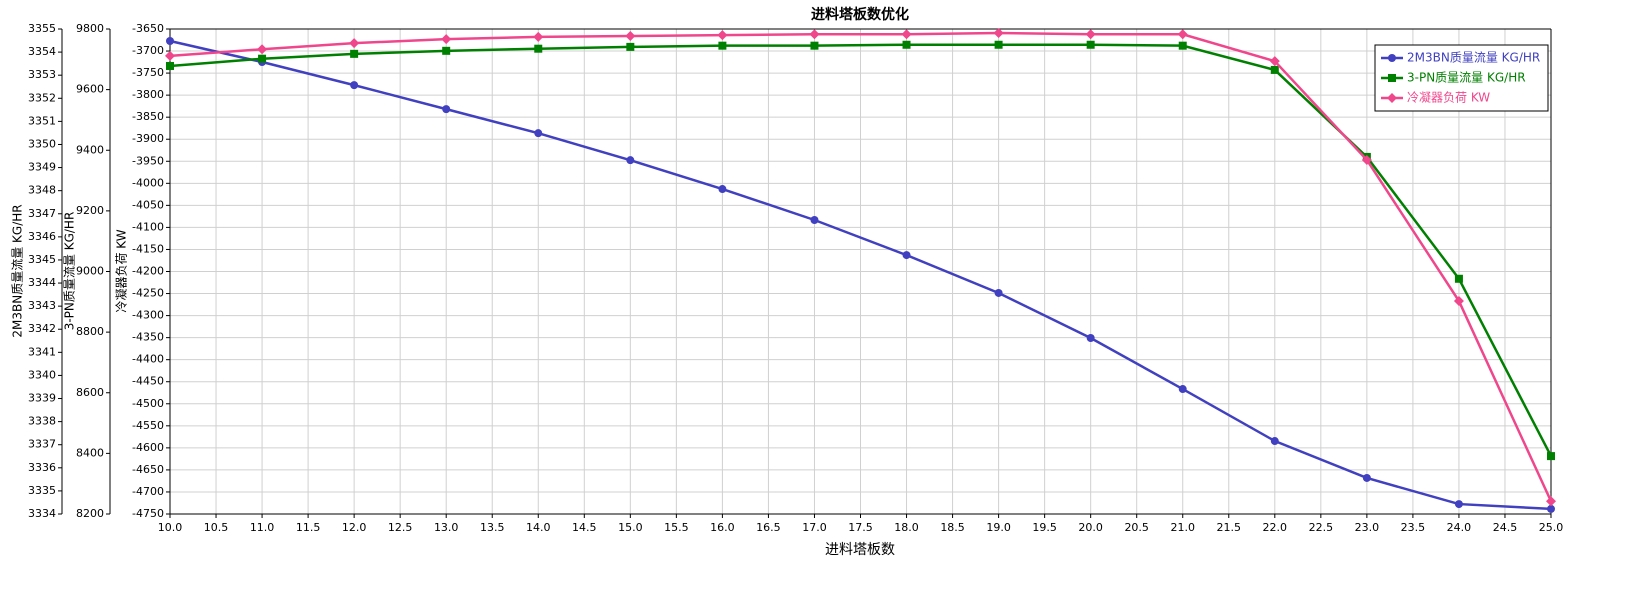  Describe the element at coordinates (722, 527) in the screenshot. I see `x-tick-label: 16.0` at that location.